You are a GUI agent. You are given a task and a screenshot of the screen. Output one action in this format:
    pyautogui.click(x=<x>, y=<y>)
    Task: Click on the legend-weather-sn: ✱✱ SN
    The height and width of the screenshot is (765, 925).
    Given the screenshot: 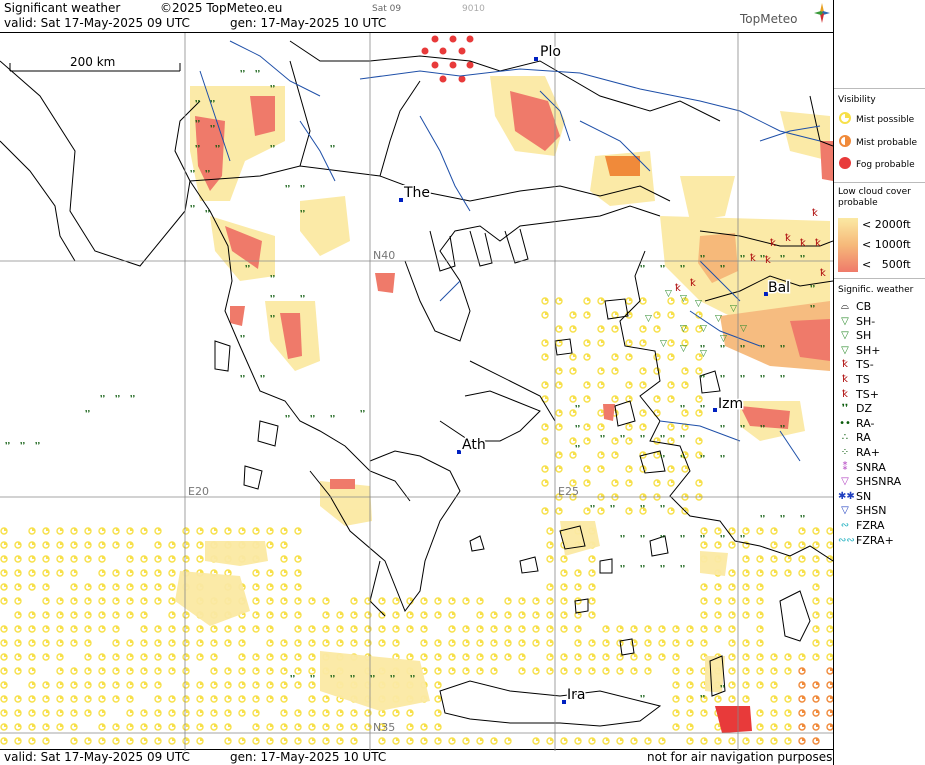 What is the action you would take?
    pyautogui.click(x=854, y=496)
    